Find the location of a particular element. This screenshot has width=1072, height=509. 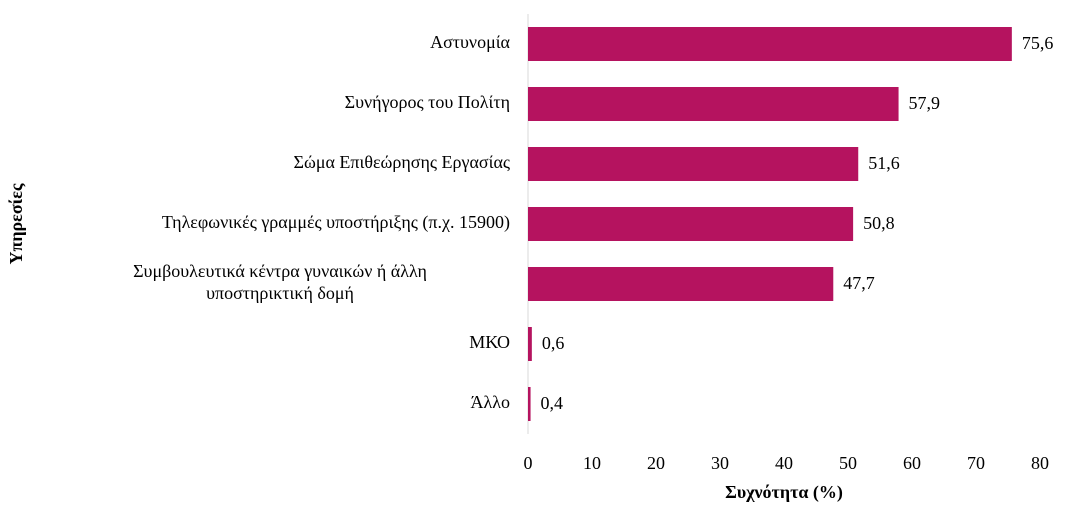

data-label: 57,9 is located at coordinates (925, 103).